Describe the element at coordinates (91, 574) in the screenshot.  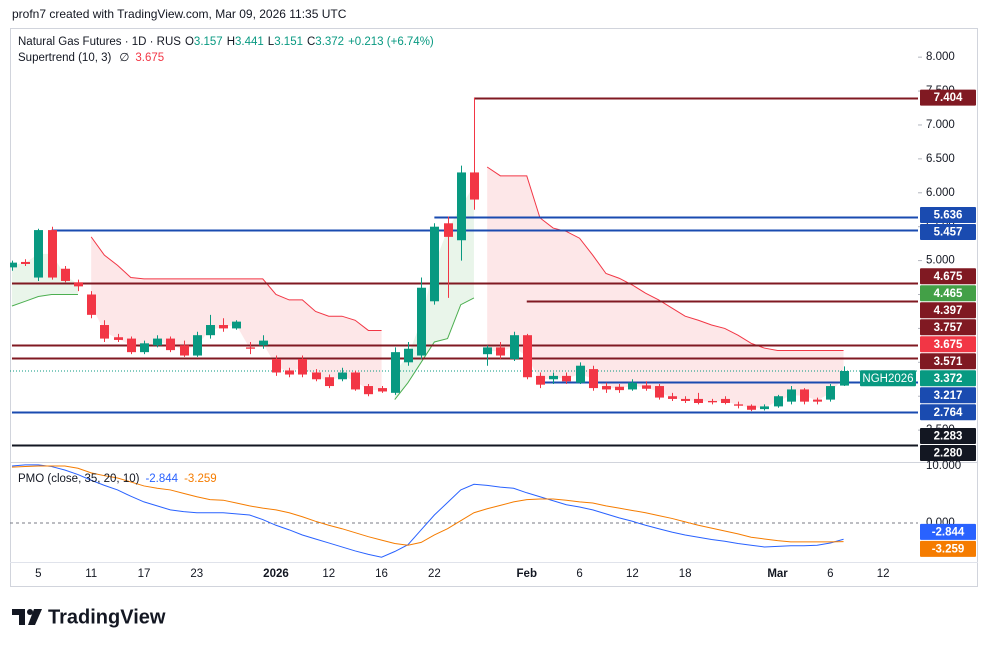
I see `x-tick-label: 11` at that location.